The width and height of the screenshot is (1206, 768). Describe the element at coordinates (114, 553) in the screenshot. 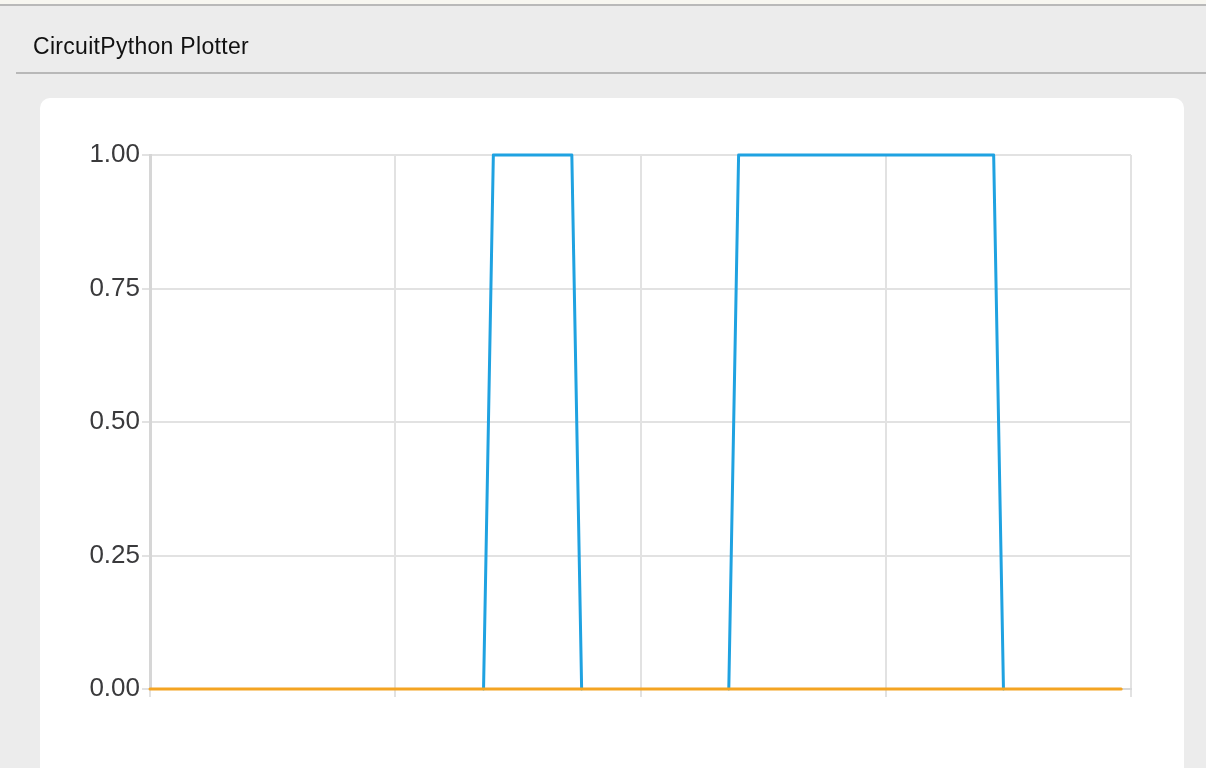

I see `y-tick-label: 0.25` at that location.